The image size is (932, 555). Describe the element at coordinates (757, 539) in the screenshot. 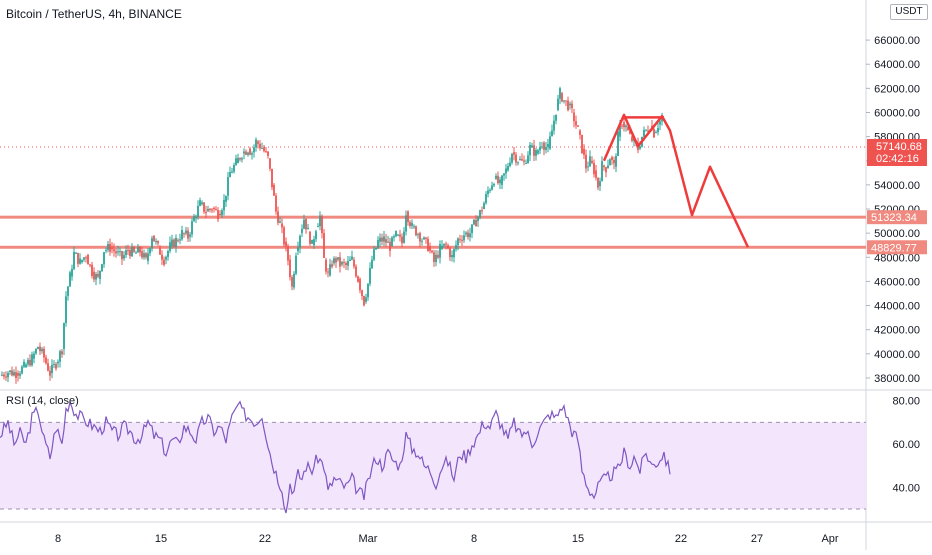

I see `time-tick-label: 27` at that location.